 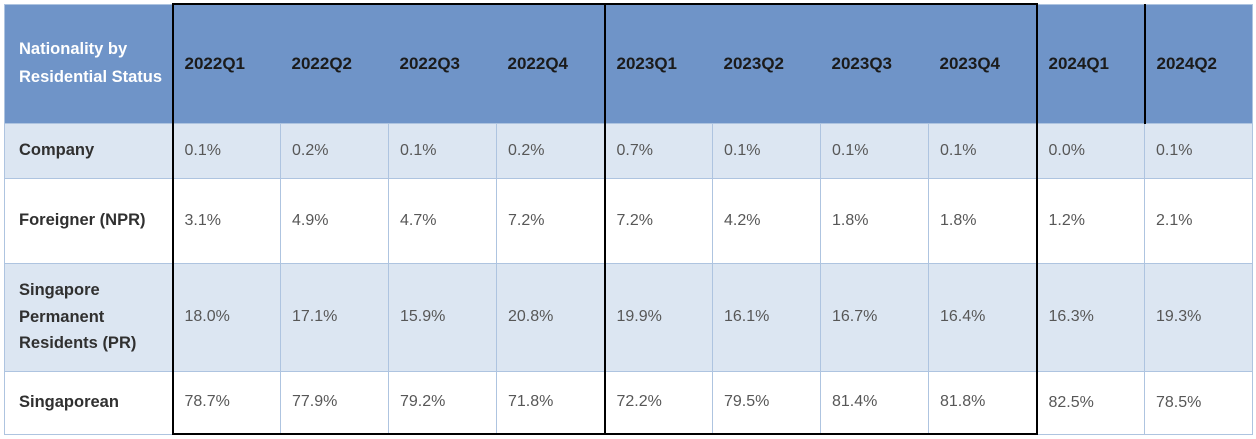 I want to click on cell-2024Q1: 0.0%, so click(x=1090, y=150).